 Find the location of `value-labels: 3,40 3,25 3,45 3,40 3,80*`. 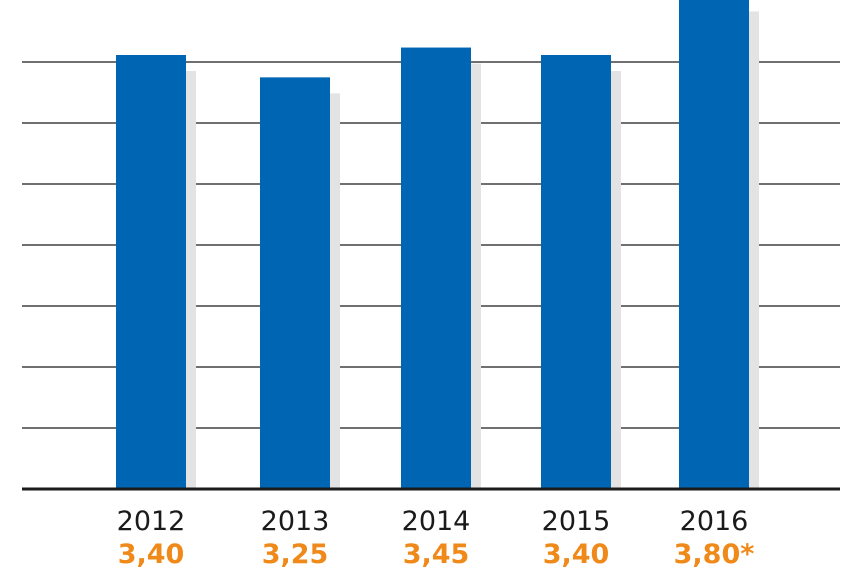

value-labels: 3,40 3,25 3,45 3,40 3,80* is located at coordinates (436, 554).